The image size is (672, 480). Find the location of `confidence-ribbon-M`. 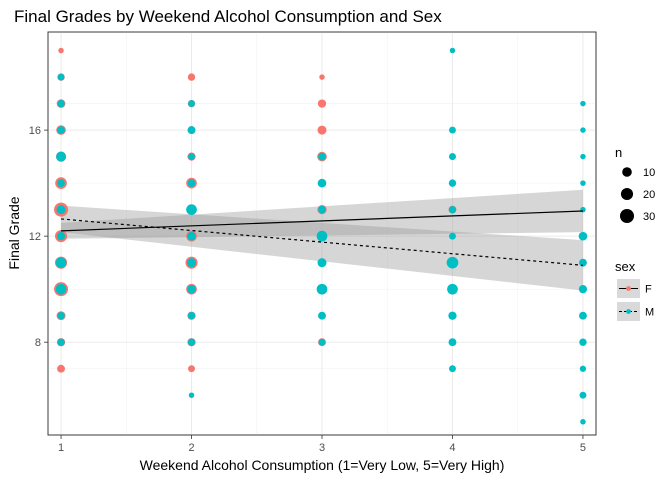

confidence-ribbon-M is located at coordinates (322, 248).